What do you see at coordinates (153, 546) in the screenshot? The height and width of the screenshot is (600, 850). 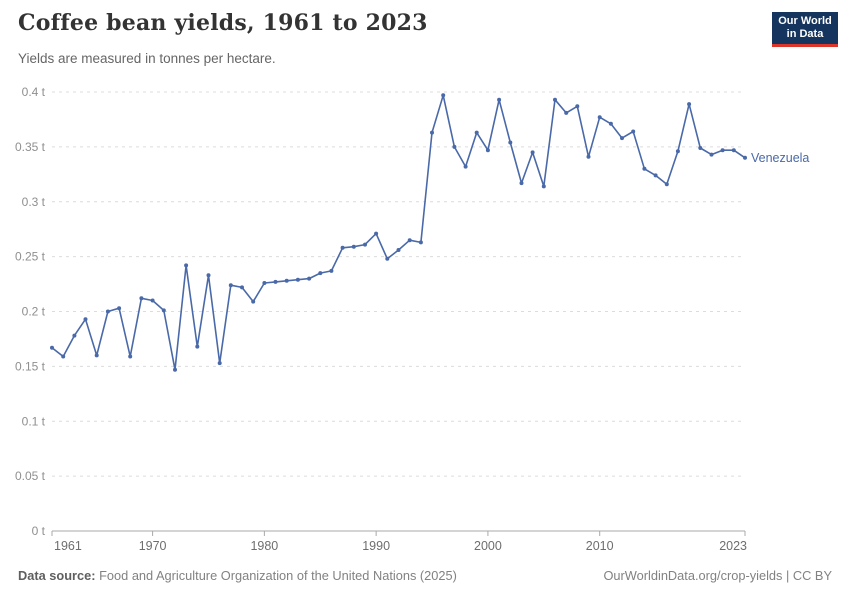 I see `x-axis-tick-label: 1970` at bounding box center [153, 546].